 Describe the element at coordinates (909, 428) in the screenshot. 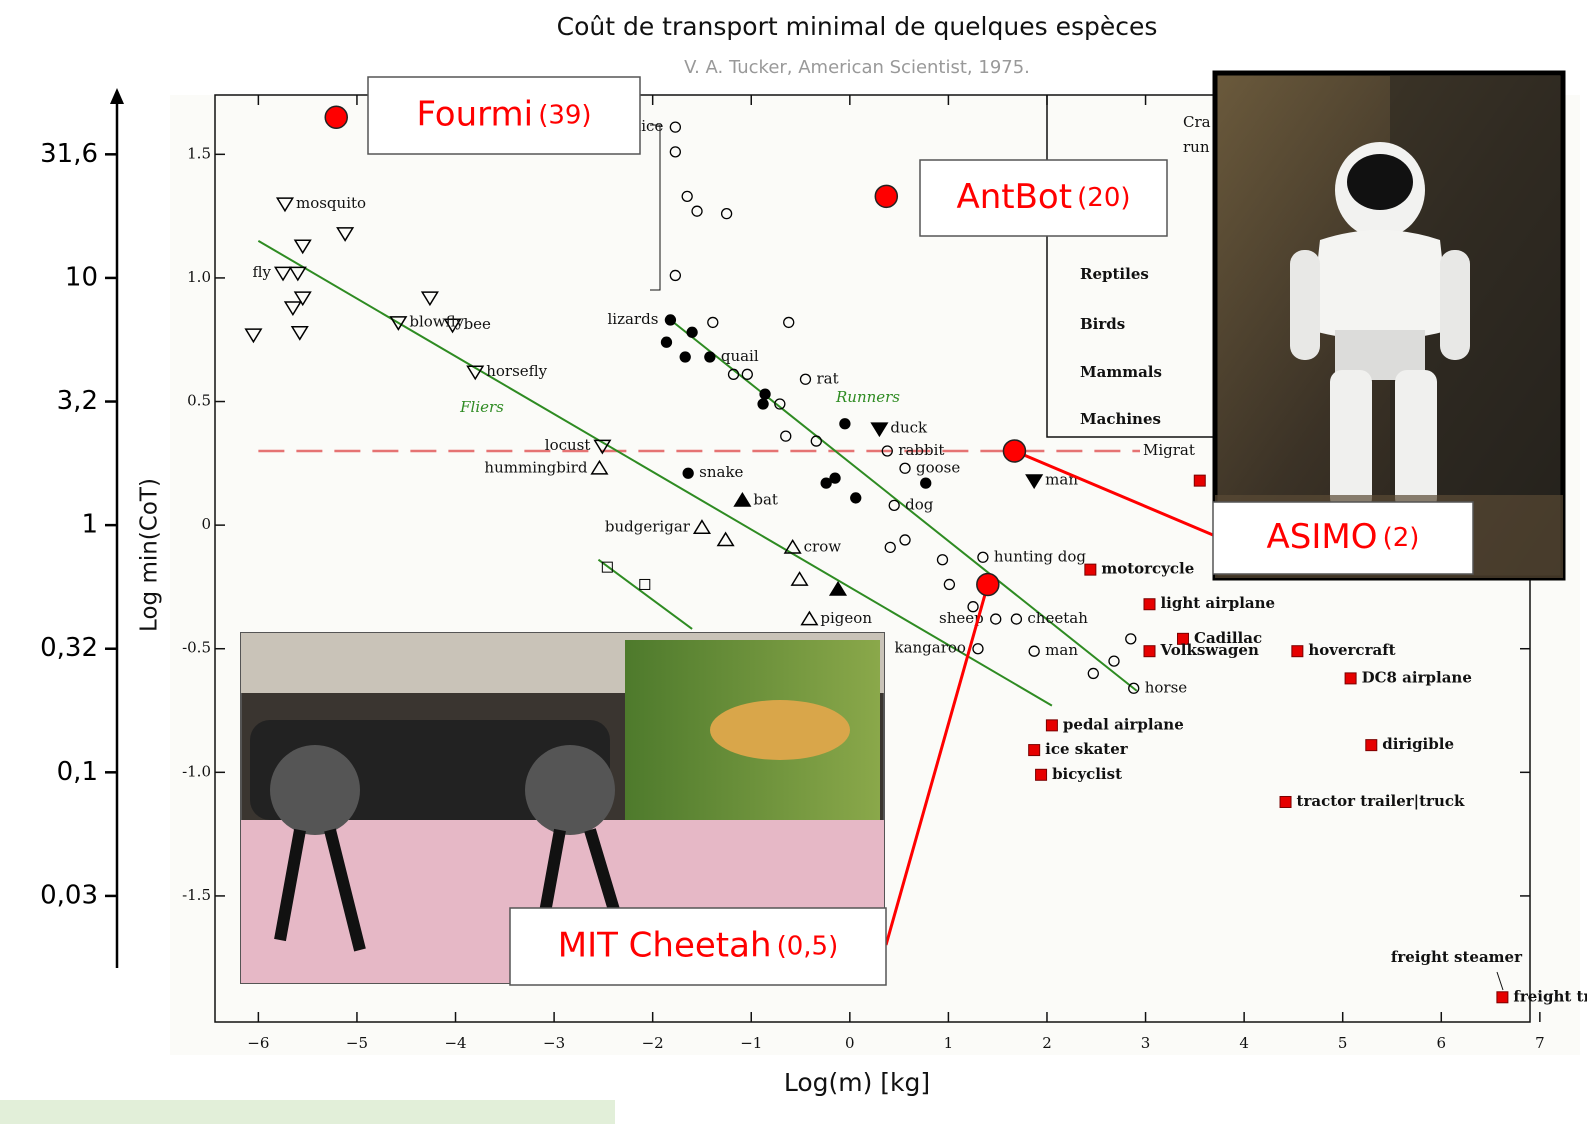

I see `point-label: duck` at that location.